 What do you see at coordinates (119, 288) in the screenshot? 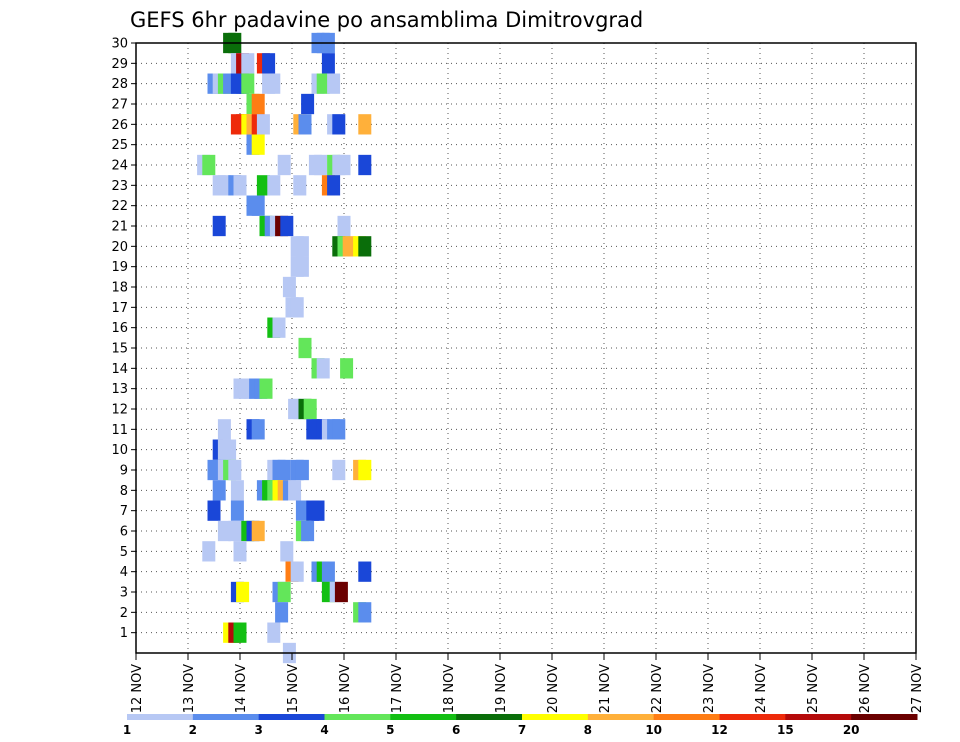
I see `y-tick-label: 18` at bounding box center [119, 288].